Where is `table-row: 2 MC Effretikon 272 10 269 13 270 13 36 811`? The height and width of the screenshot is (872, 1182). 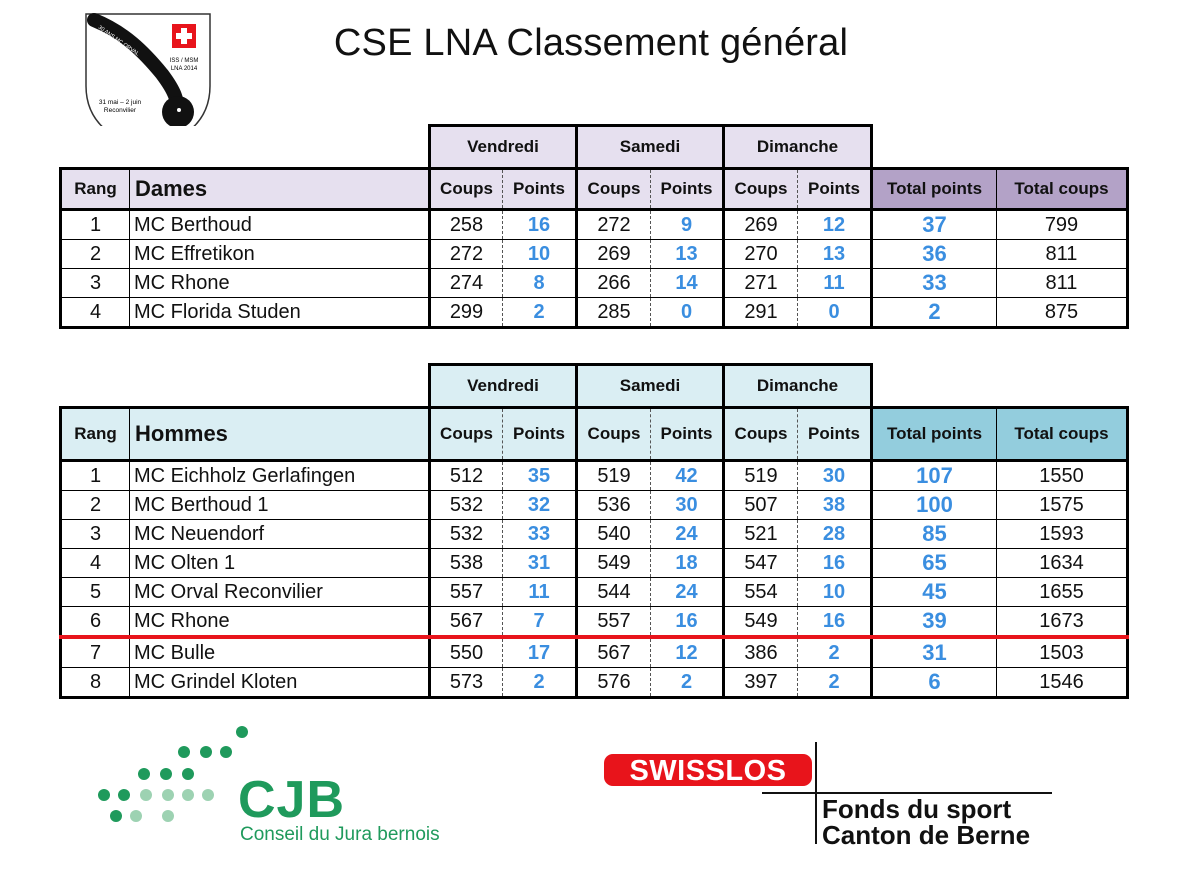 table-row: 2 MC Effretikon 272 10 269 13 270 13 36 811 is located at coordinates (594, 254).